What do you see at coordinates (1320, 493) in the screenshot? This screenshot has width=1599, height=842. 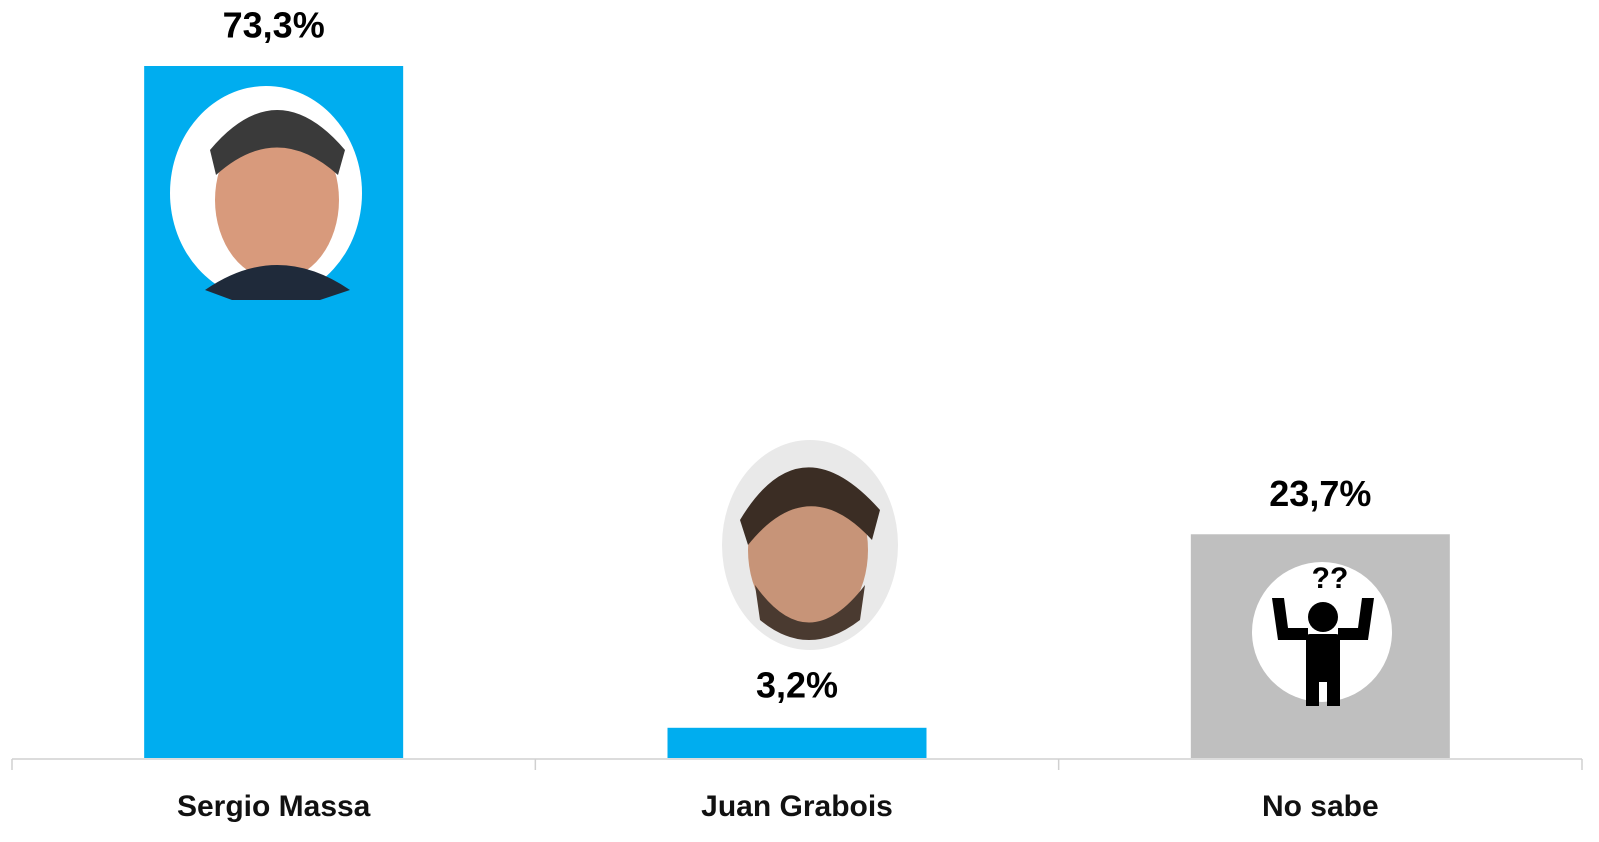 I see `value-label: 23,7%` at bounding box center [1320, 493].